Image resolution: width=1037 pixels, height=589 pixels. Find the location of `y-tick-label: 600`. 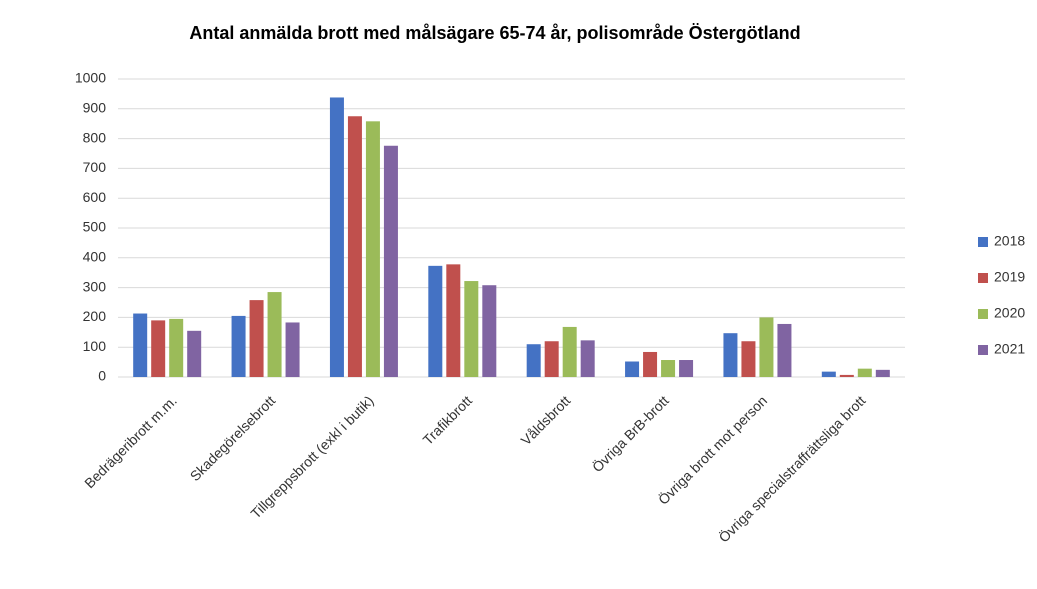

y-tick-label: 600 is located at coordinates (95, 197).